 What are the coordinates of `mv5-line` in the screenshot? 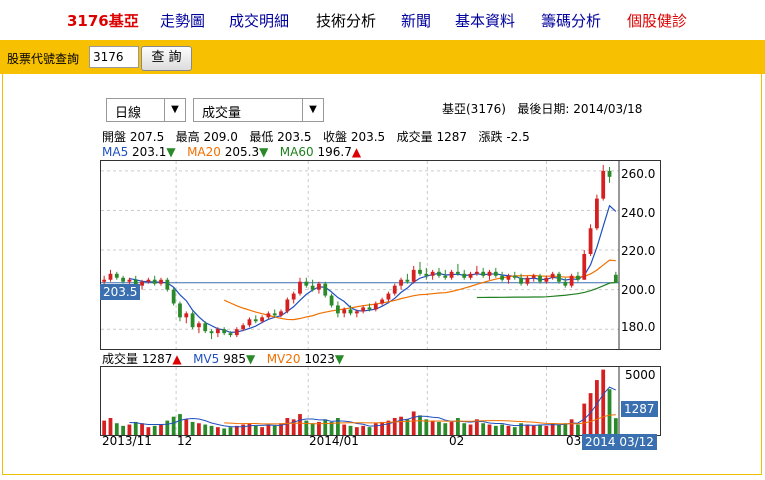 It's located at (373, 407).